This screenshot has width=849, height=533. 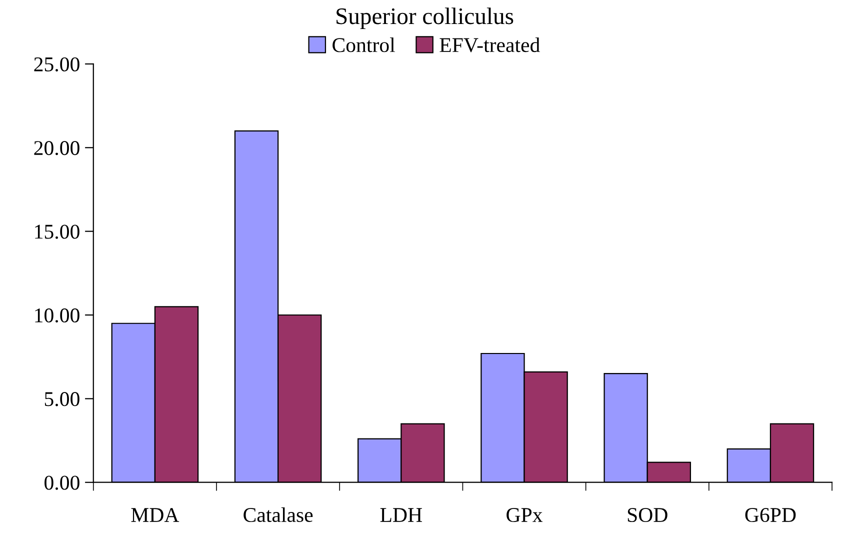 What do you see at coordinates (57, 148) in the screenshot?
I see `y-tick-label: 20.00` at bounding box center [57, 148].